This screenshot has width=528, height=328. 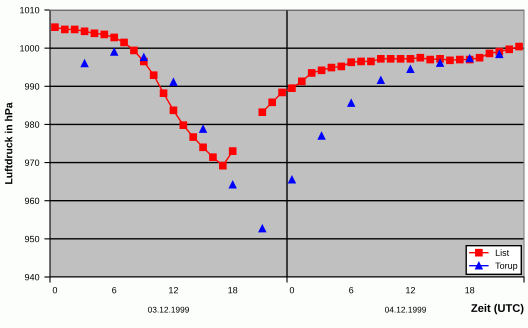 I want to click on text: 03.12.1999, so click(x=168, y=309).